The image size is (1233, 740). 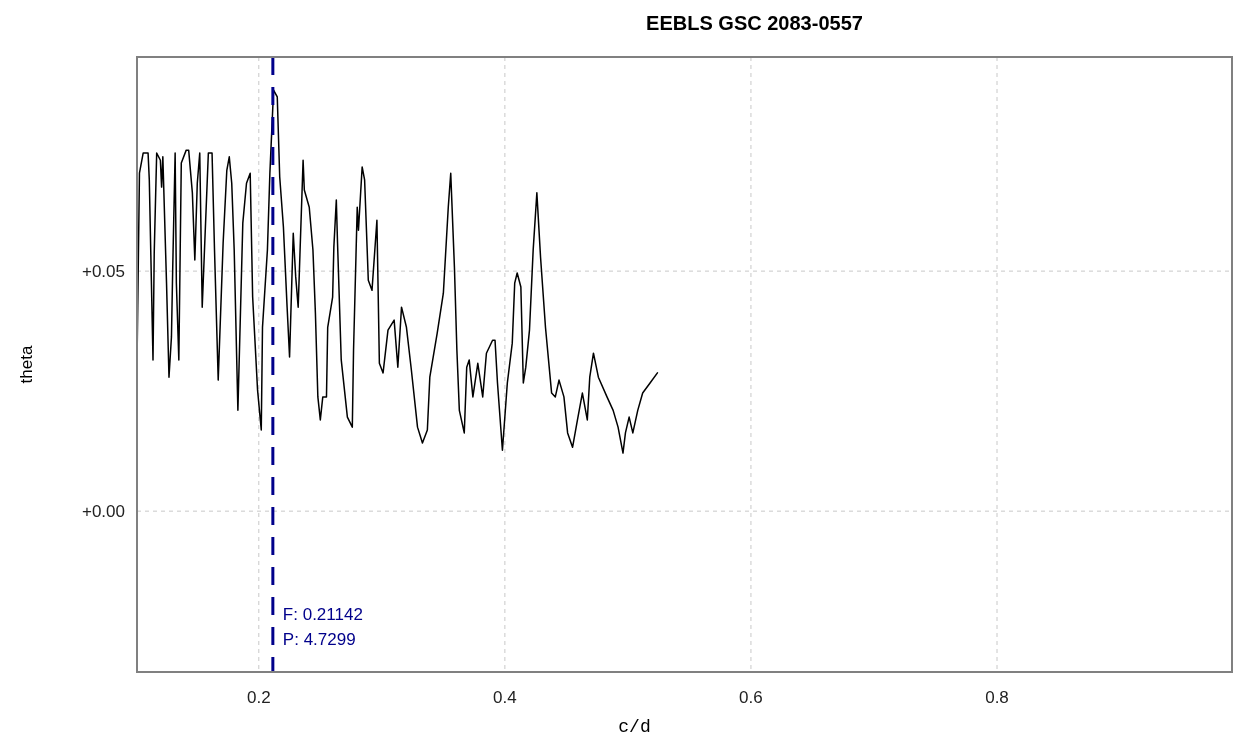 What do you see at coordinates (258, 697) in the screenshot?
I see `x-tick-label: 0.2` at bounding box center [258, 697].